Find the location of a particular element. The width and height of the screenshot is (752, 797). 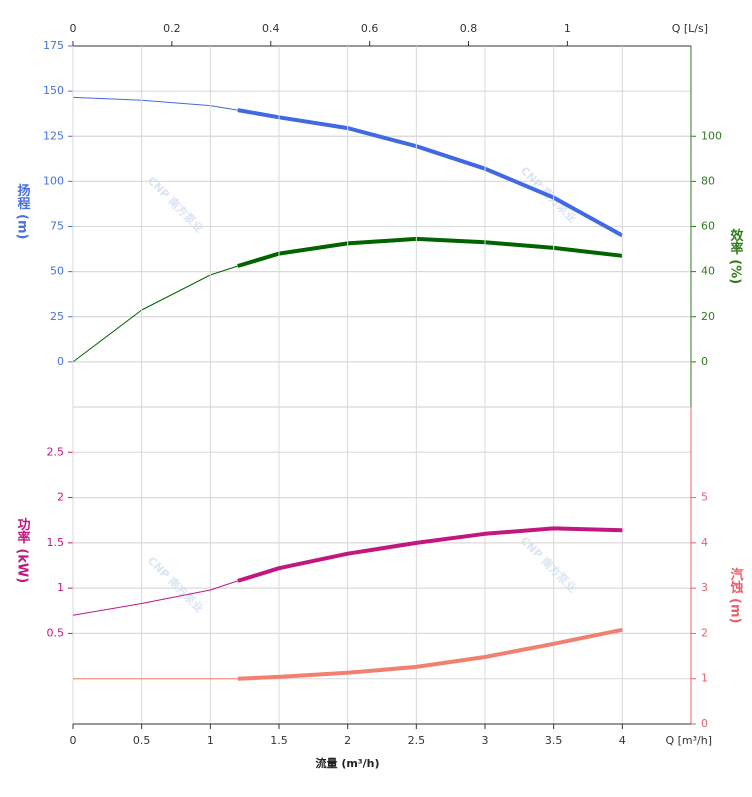

y-axis-title: 扬程 (m) is located at coordinates (23, 211).